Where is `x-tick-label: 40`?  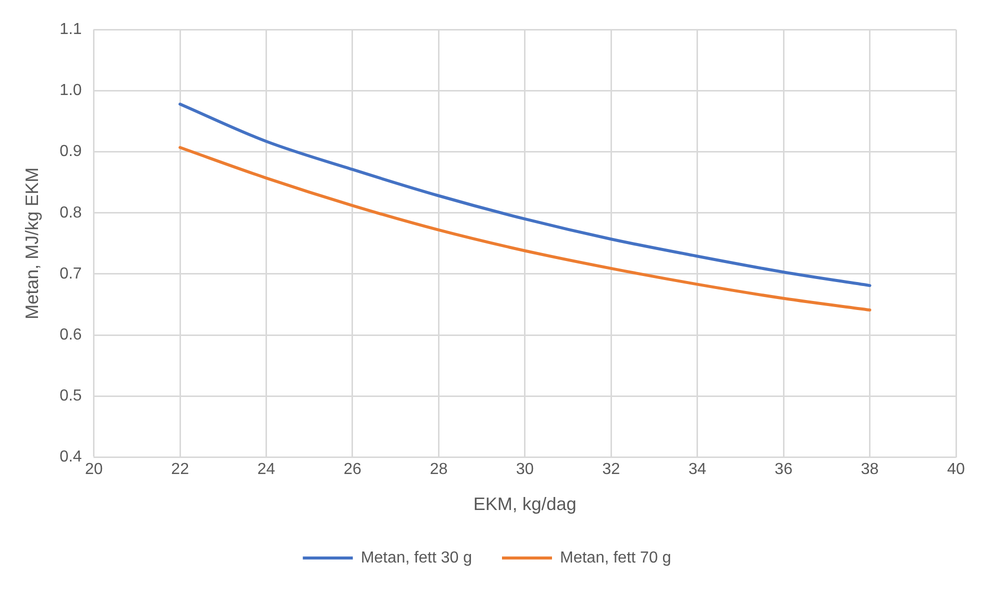
x-tick-label: 40 is located at coordinates (956, 469).